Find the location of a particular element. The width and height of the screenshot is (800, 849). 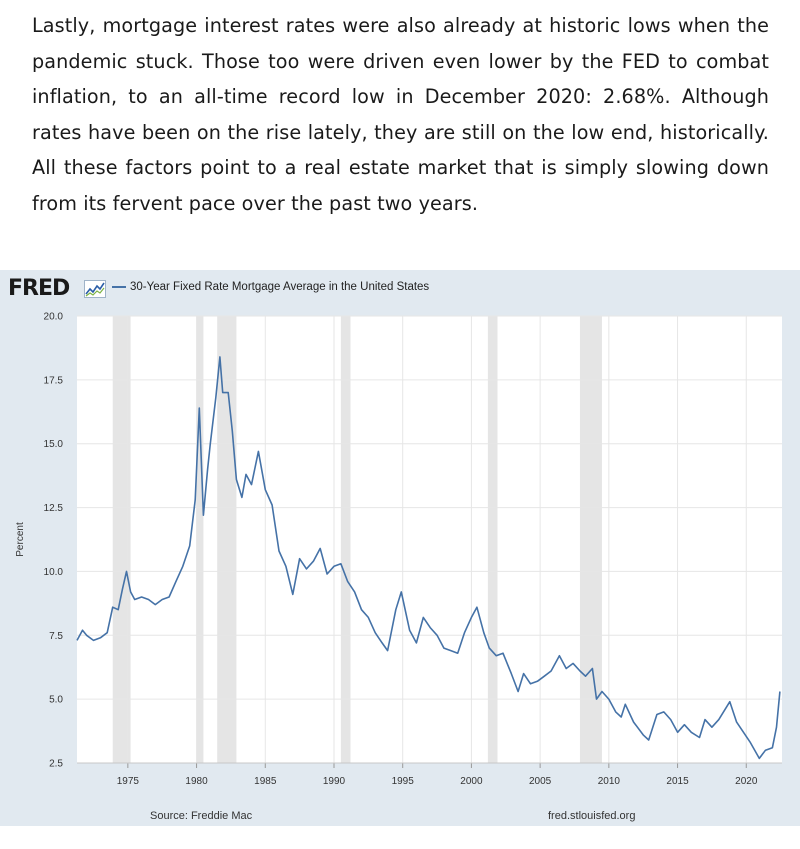

site-url: fred.stlouisfed.org is located at coordinates (592, 816).